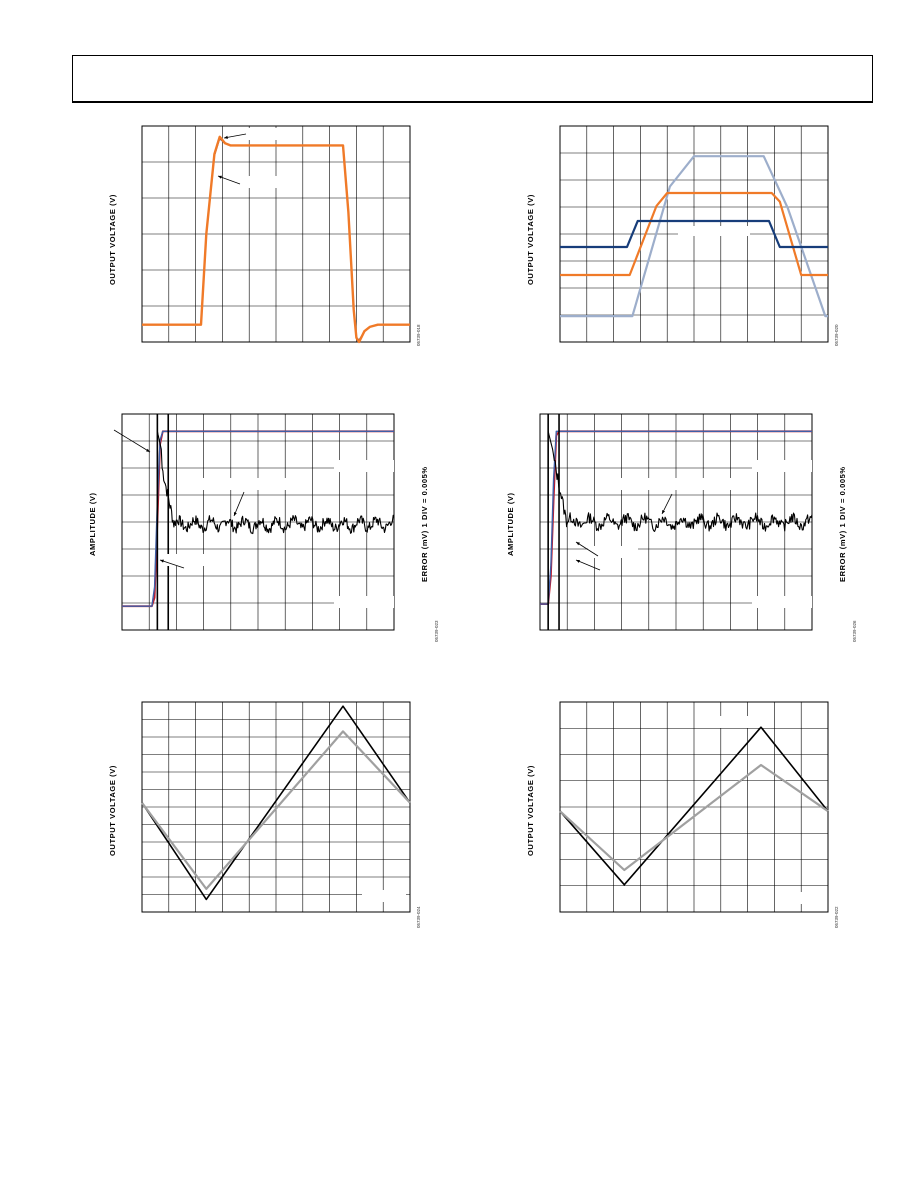 The image size is (918, 1188). I want to click on chart-panel-5: OUTPUT VOLTAGE (V) 05739-024, so click(270, 814).